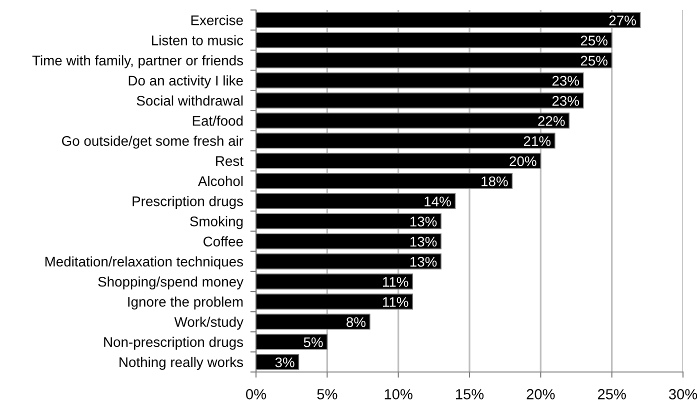 The width and height of the screenshot is (698, 403). I want to click on y-tick-label: Ignore the problem, so click(185, 303).